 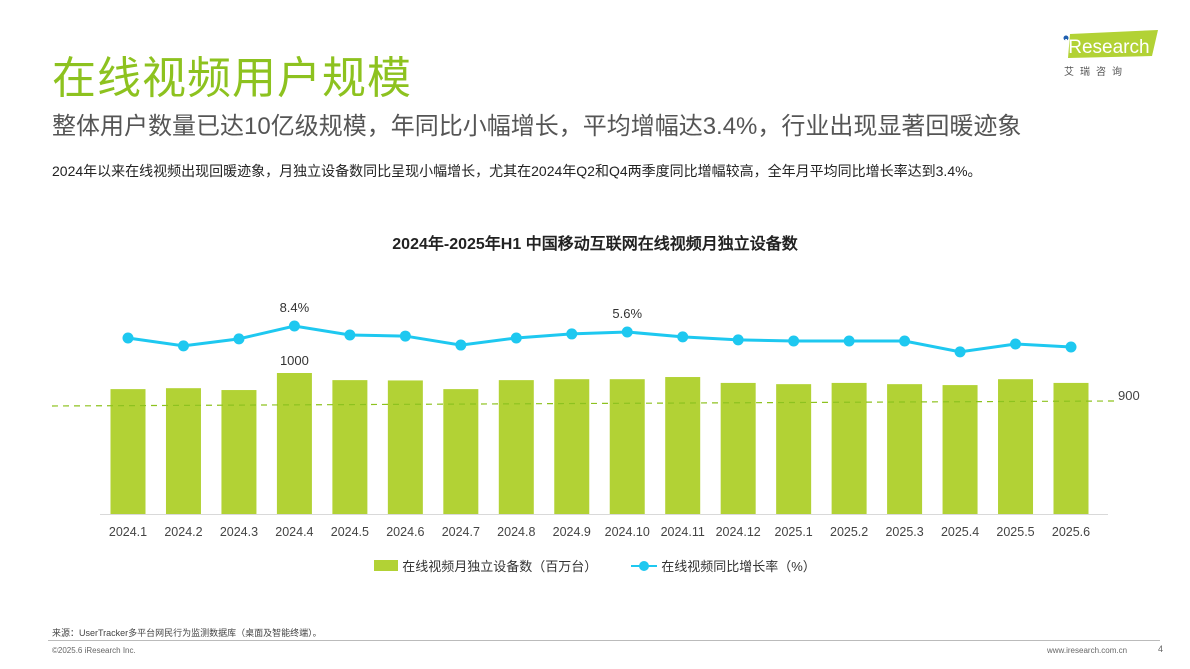 I want to click on bar-2024.9, so click(x=572, y=446).